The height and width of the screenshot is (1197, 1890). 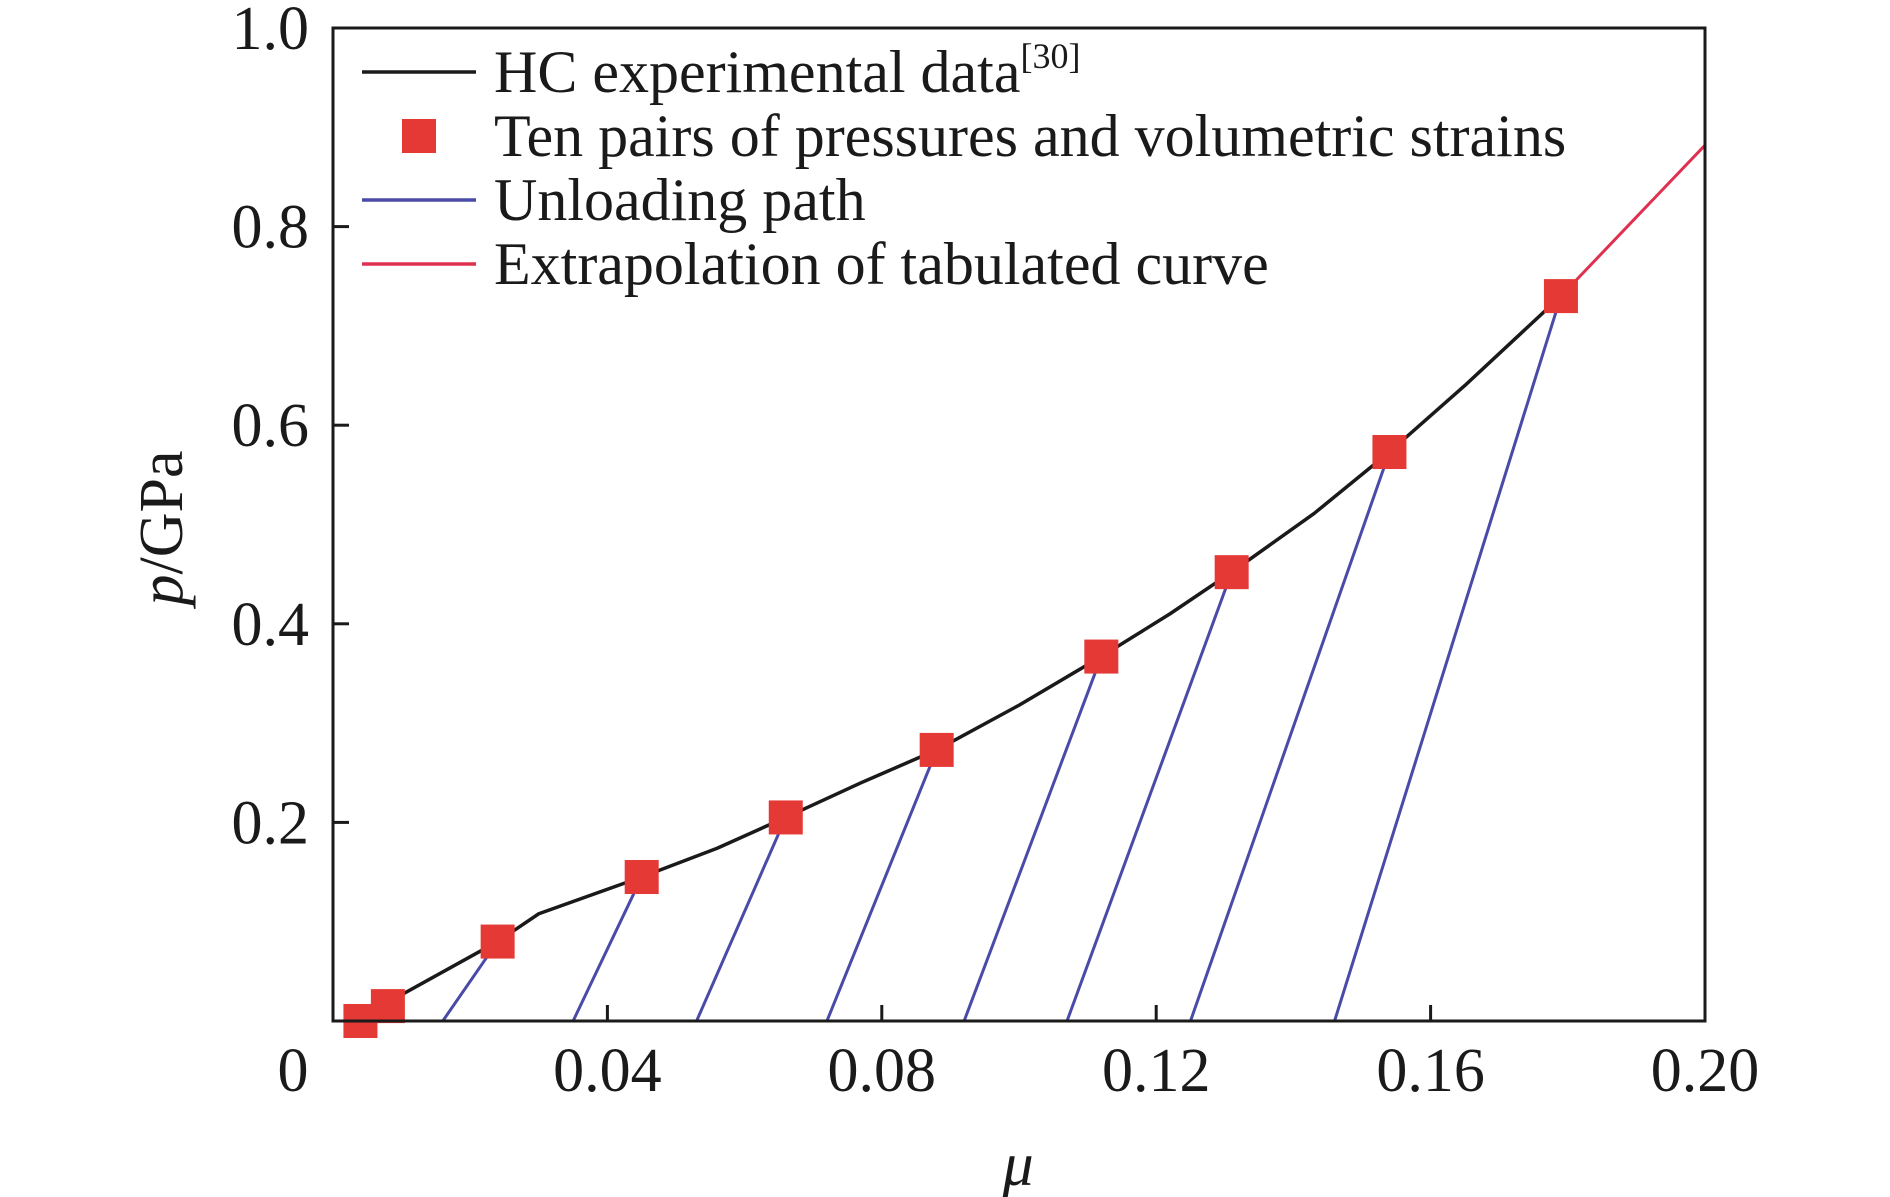 I want to click on legend-label: Unloading path, so click(x=680, y=200).